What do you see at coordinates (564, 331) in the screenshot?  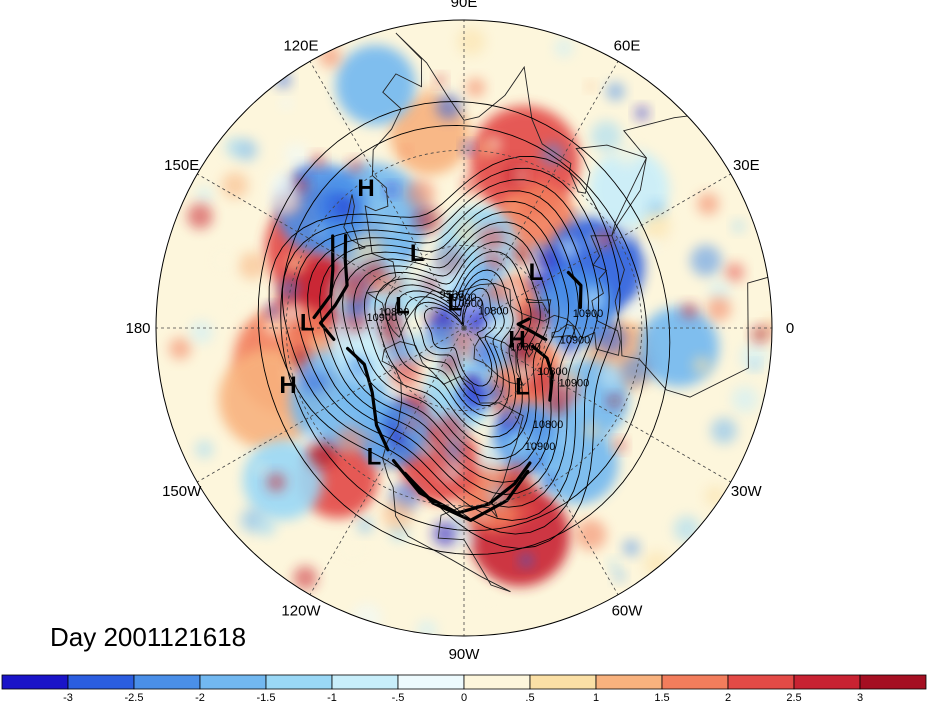 I see `uk-coast` at bounding box center [564, 331].